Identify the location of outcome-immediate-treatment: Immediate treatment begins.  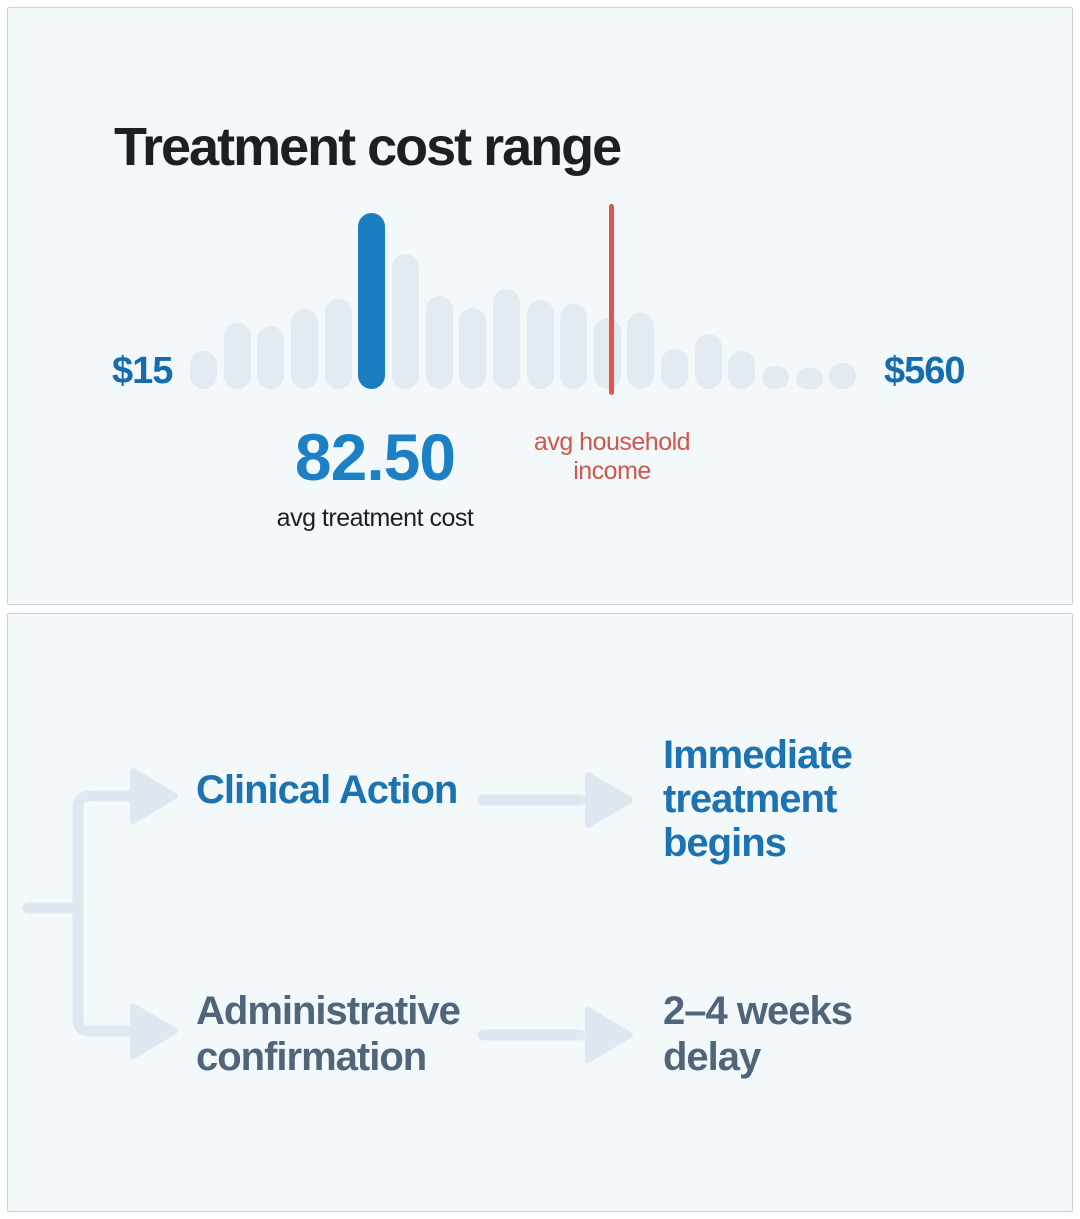
(758, 799).